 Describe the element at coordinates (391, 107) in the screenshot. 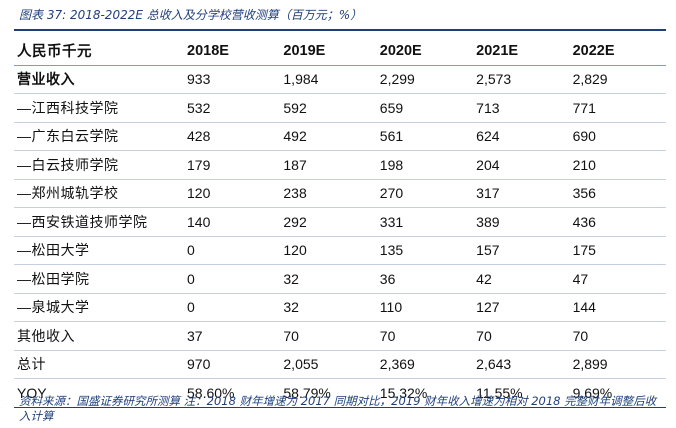

I see `value-cell: 659` at that location.